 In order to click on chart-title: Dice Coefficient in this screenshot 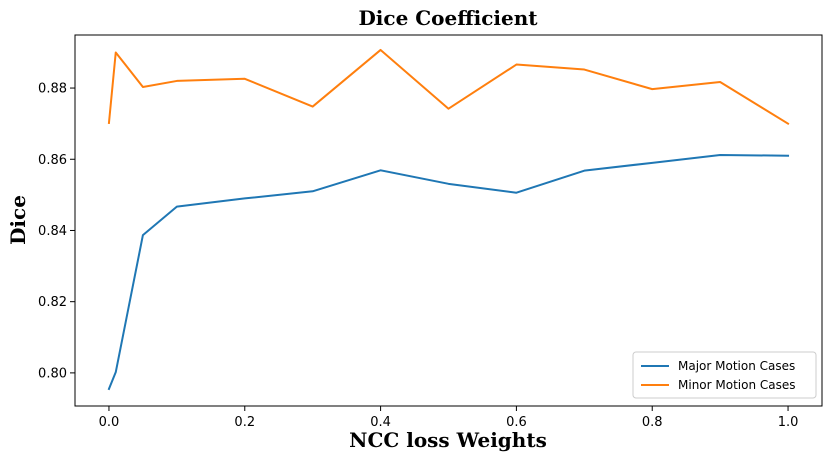, I will do `click(448, 18)`.